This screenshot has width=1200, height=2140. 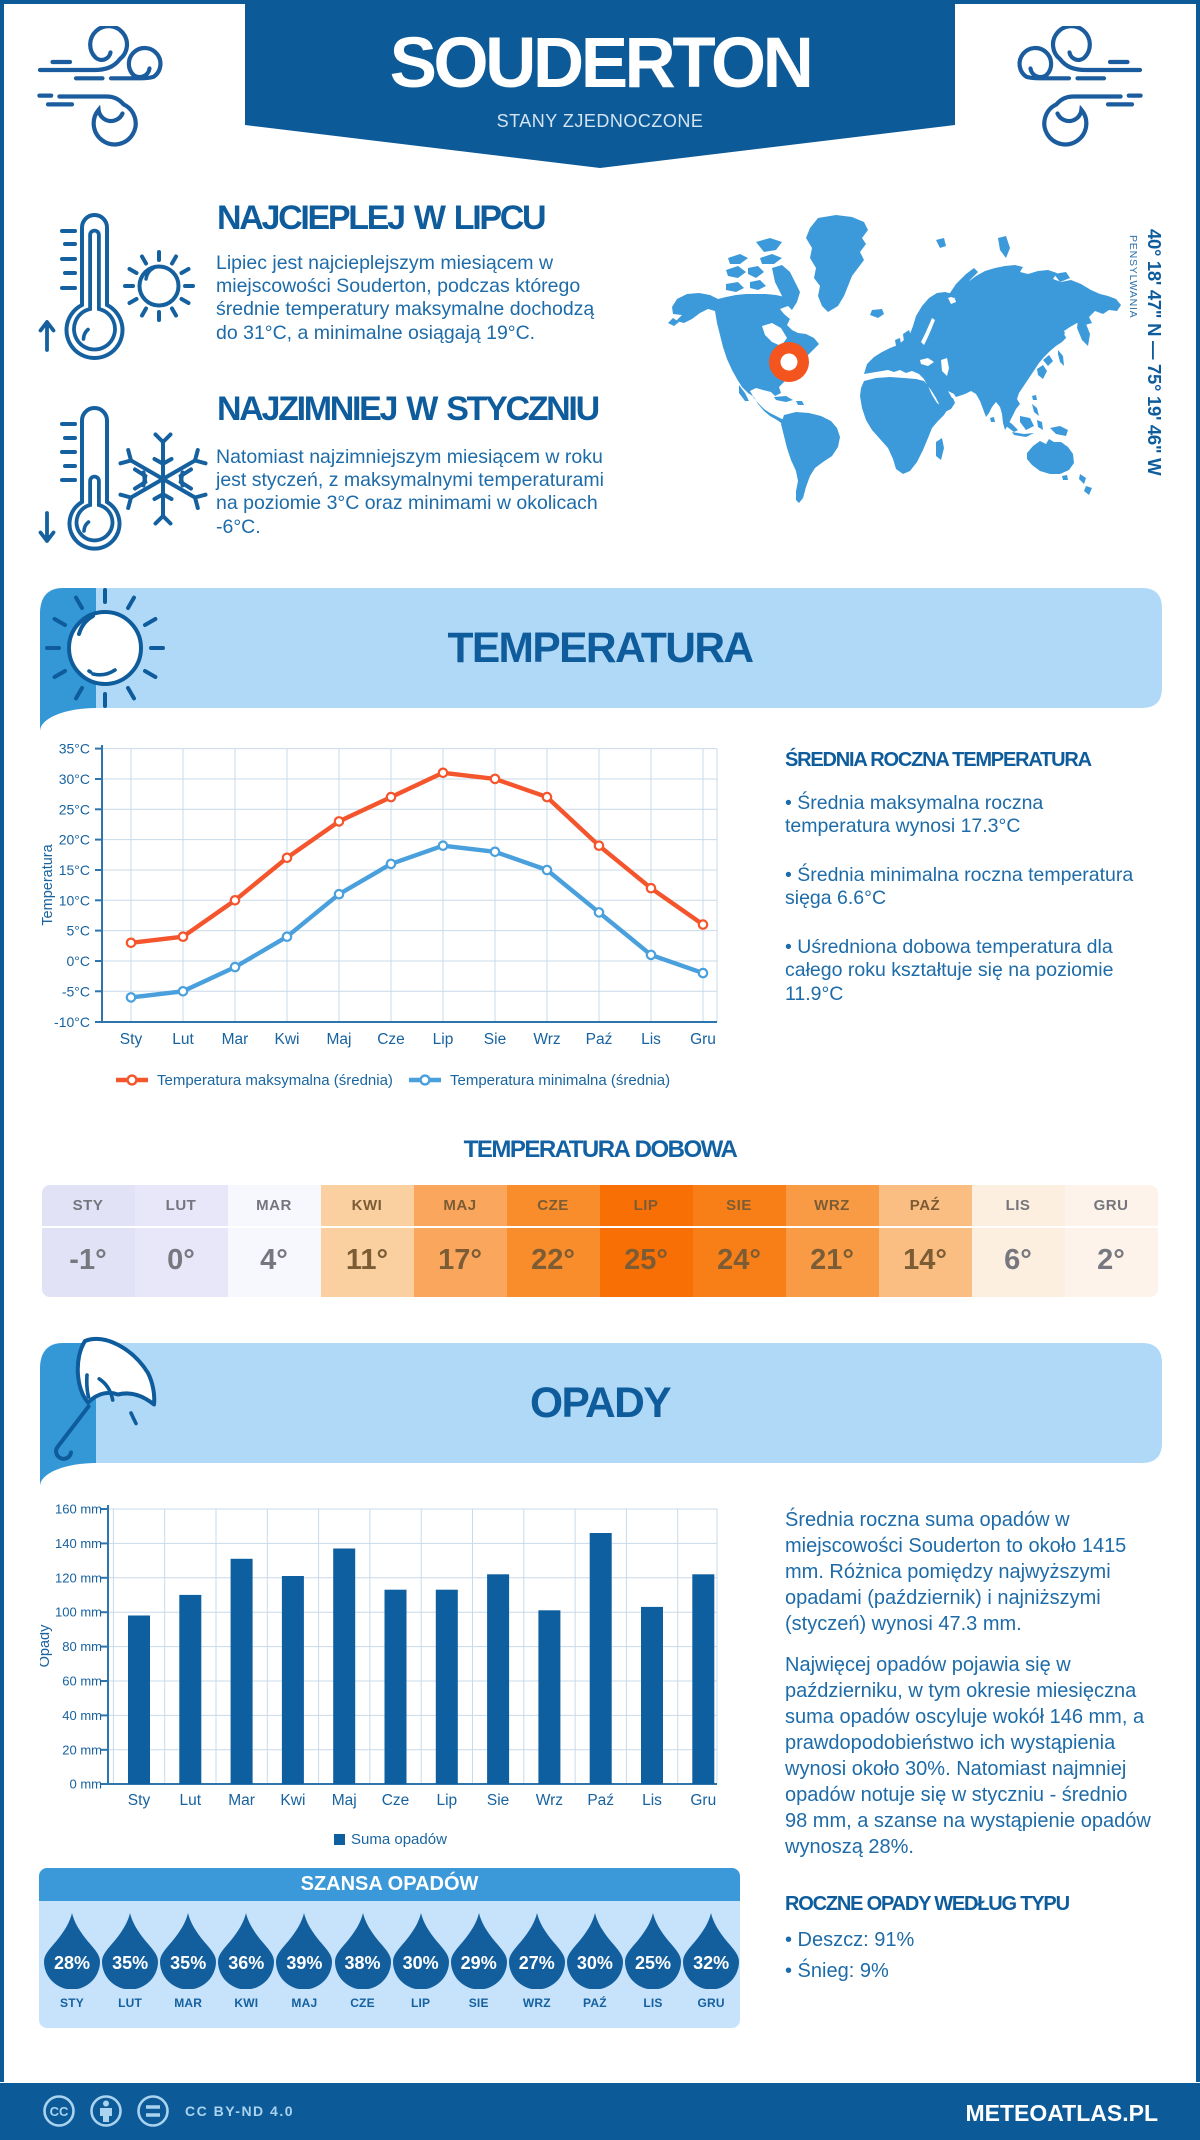 What do you see at coordinates (399, 1839) in the screenshot?
I see `svg-text: Suma opadów` at bounding box center [399, 1839].